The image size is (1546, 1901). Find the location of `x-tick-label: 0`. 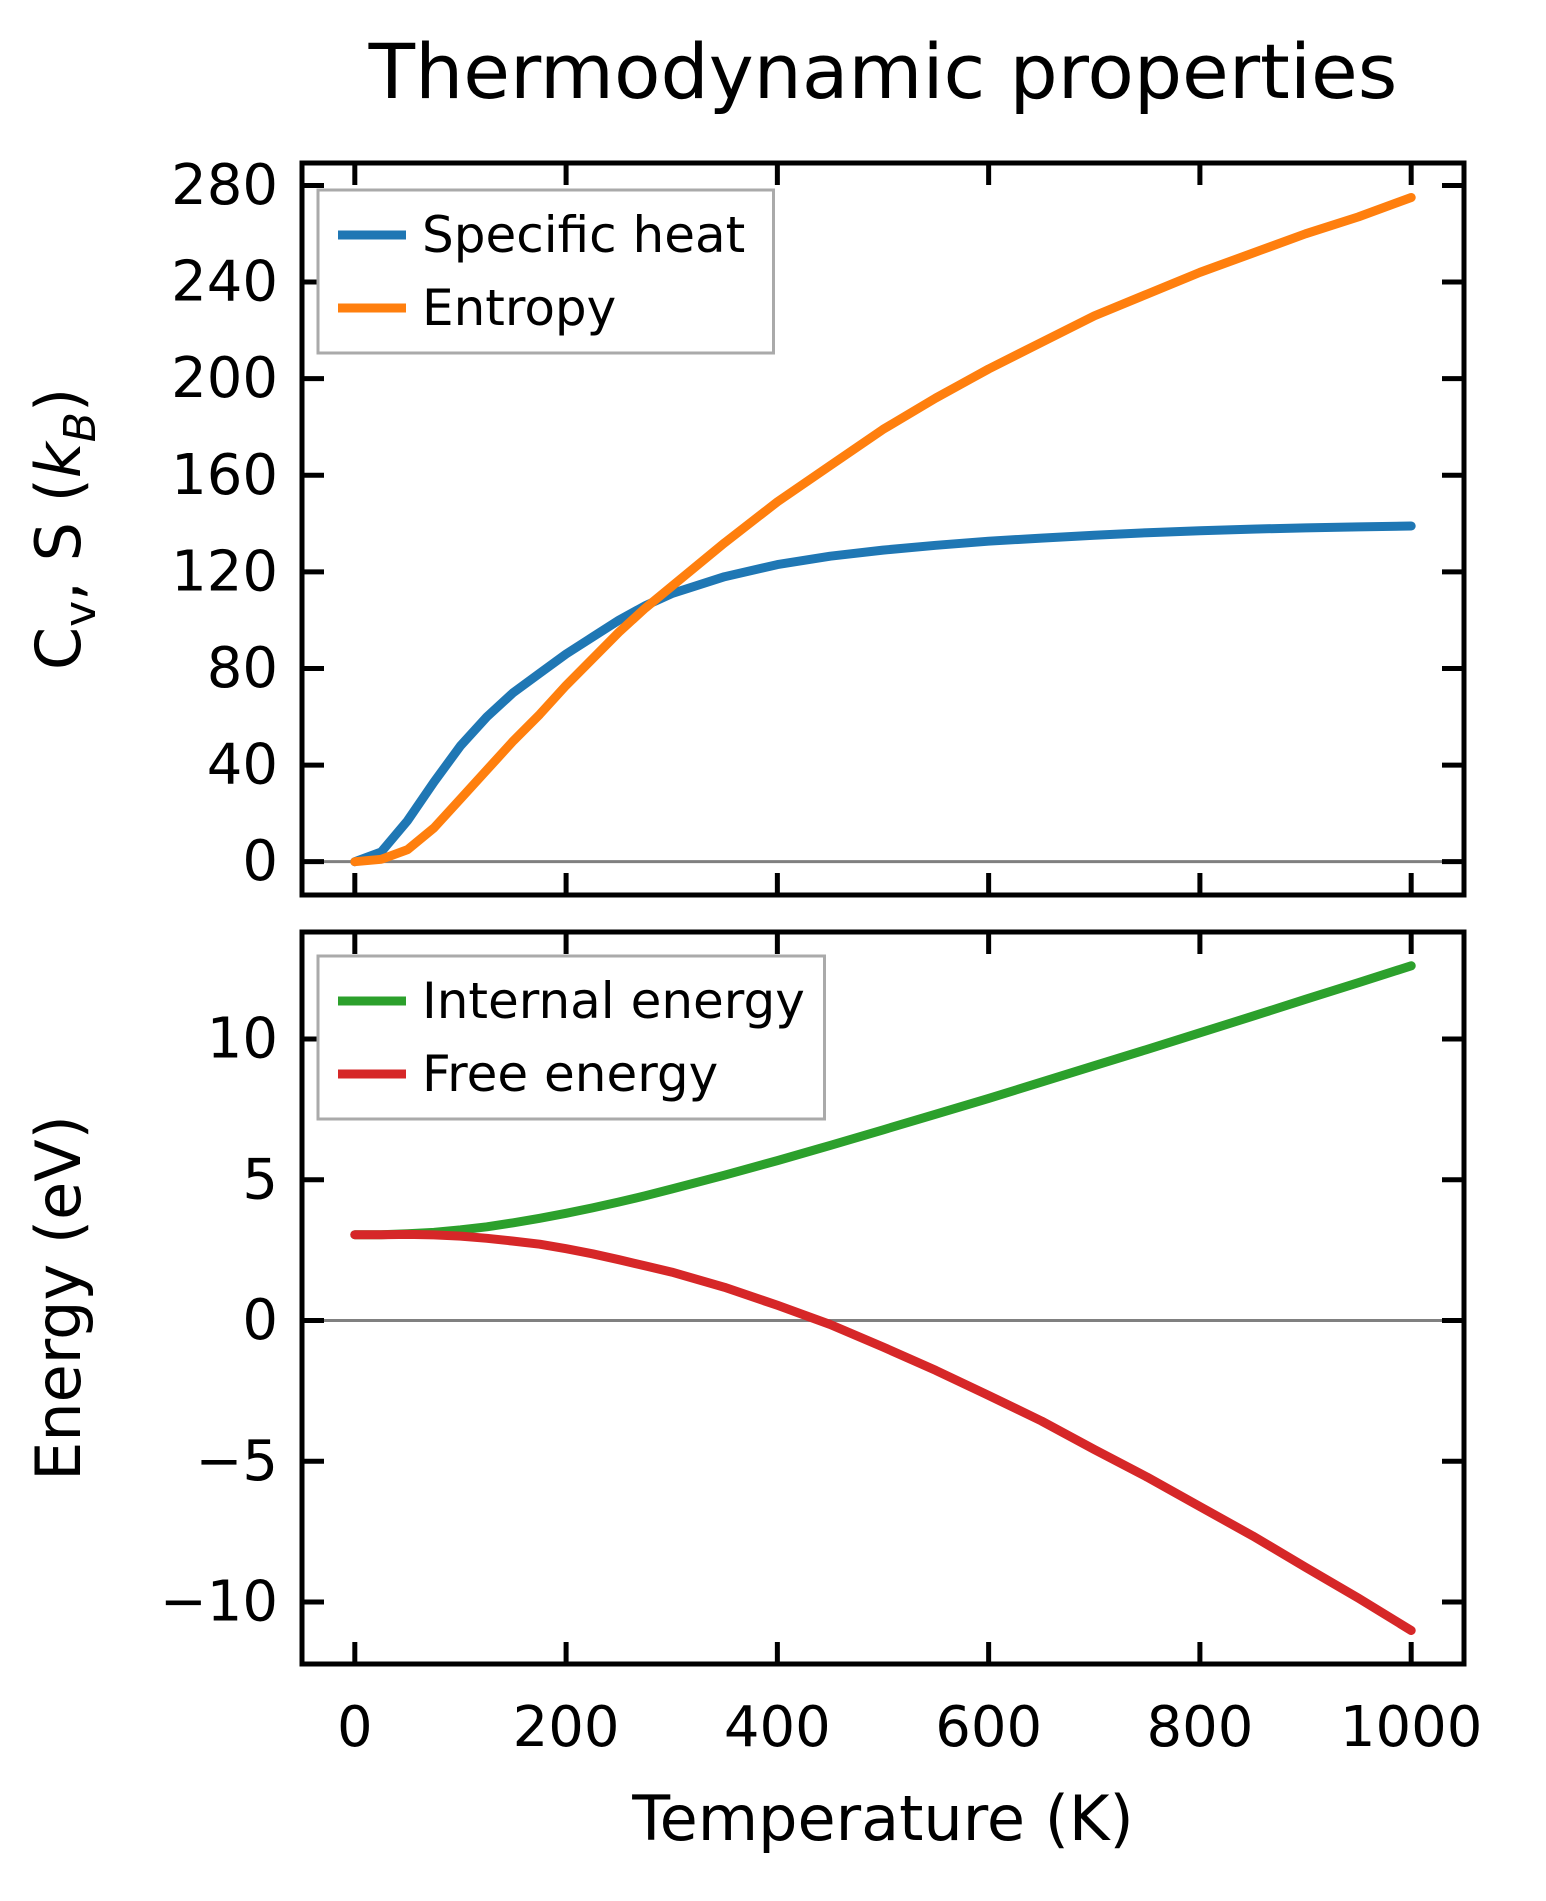

x-tick-label: 0 is located at coordinates (355, 1727).